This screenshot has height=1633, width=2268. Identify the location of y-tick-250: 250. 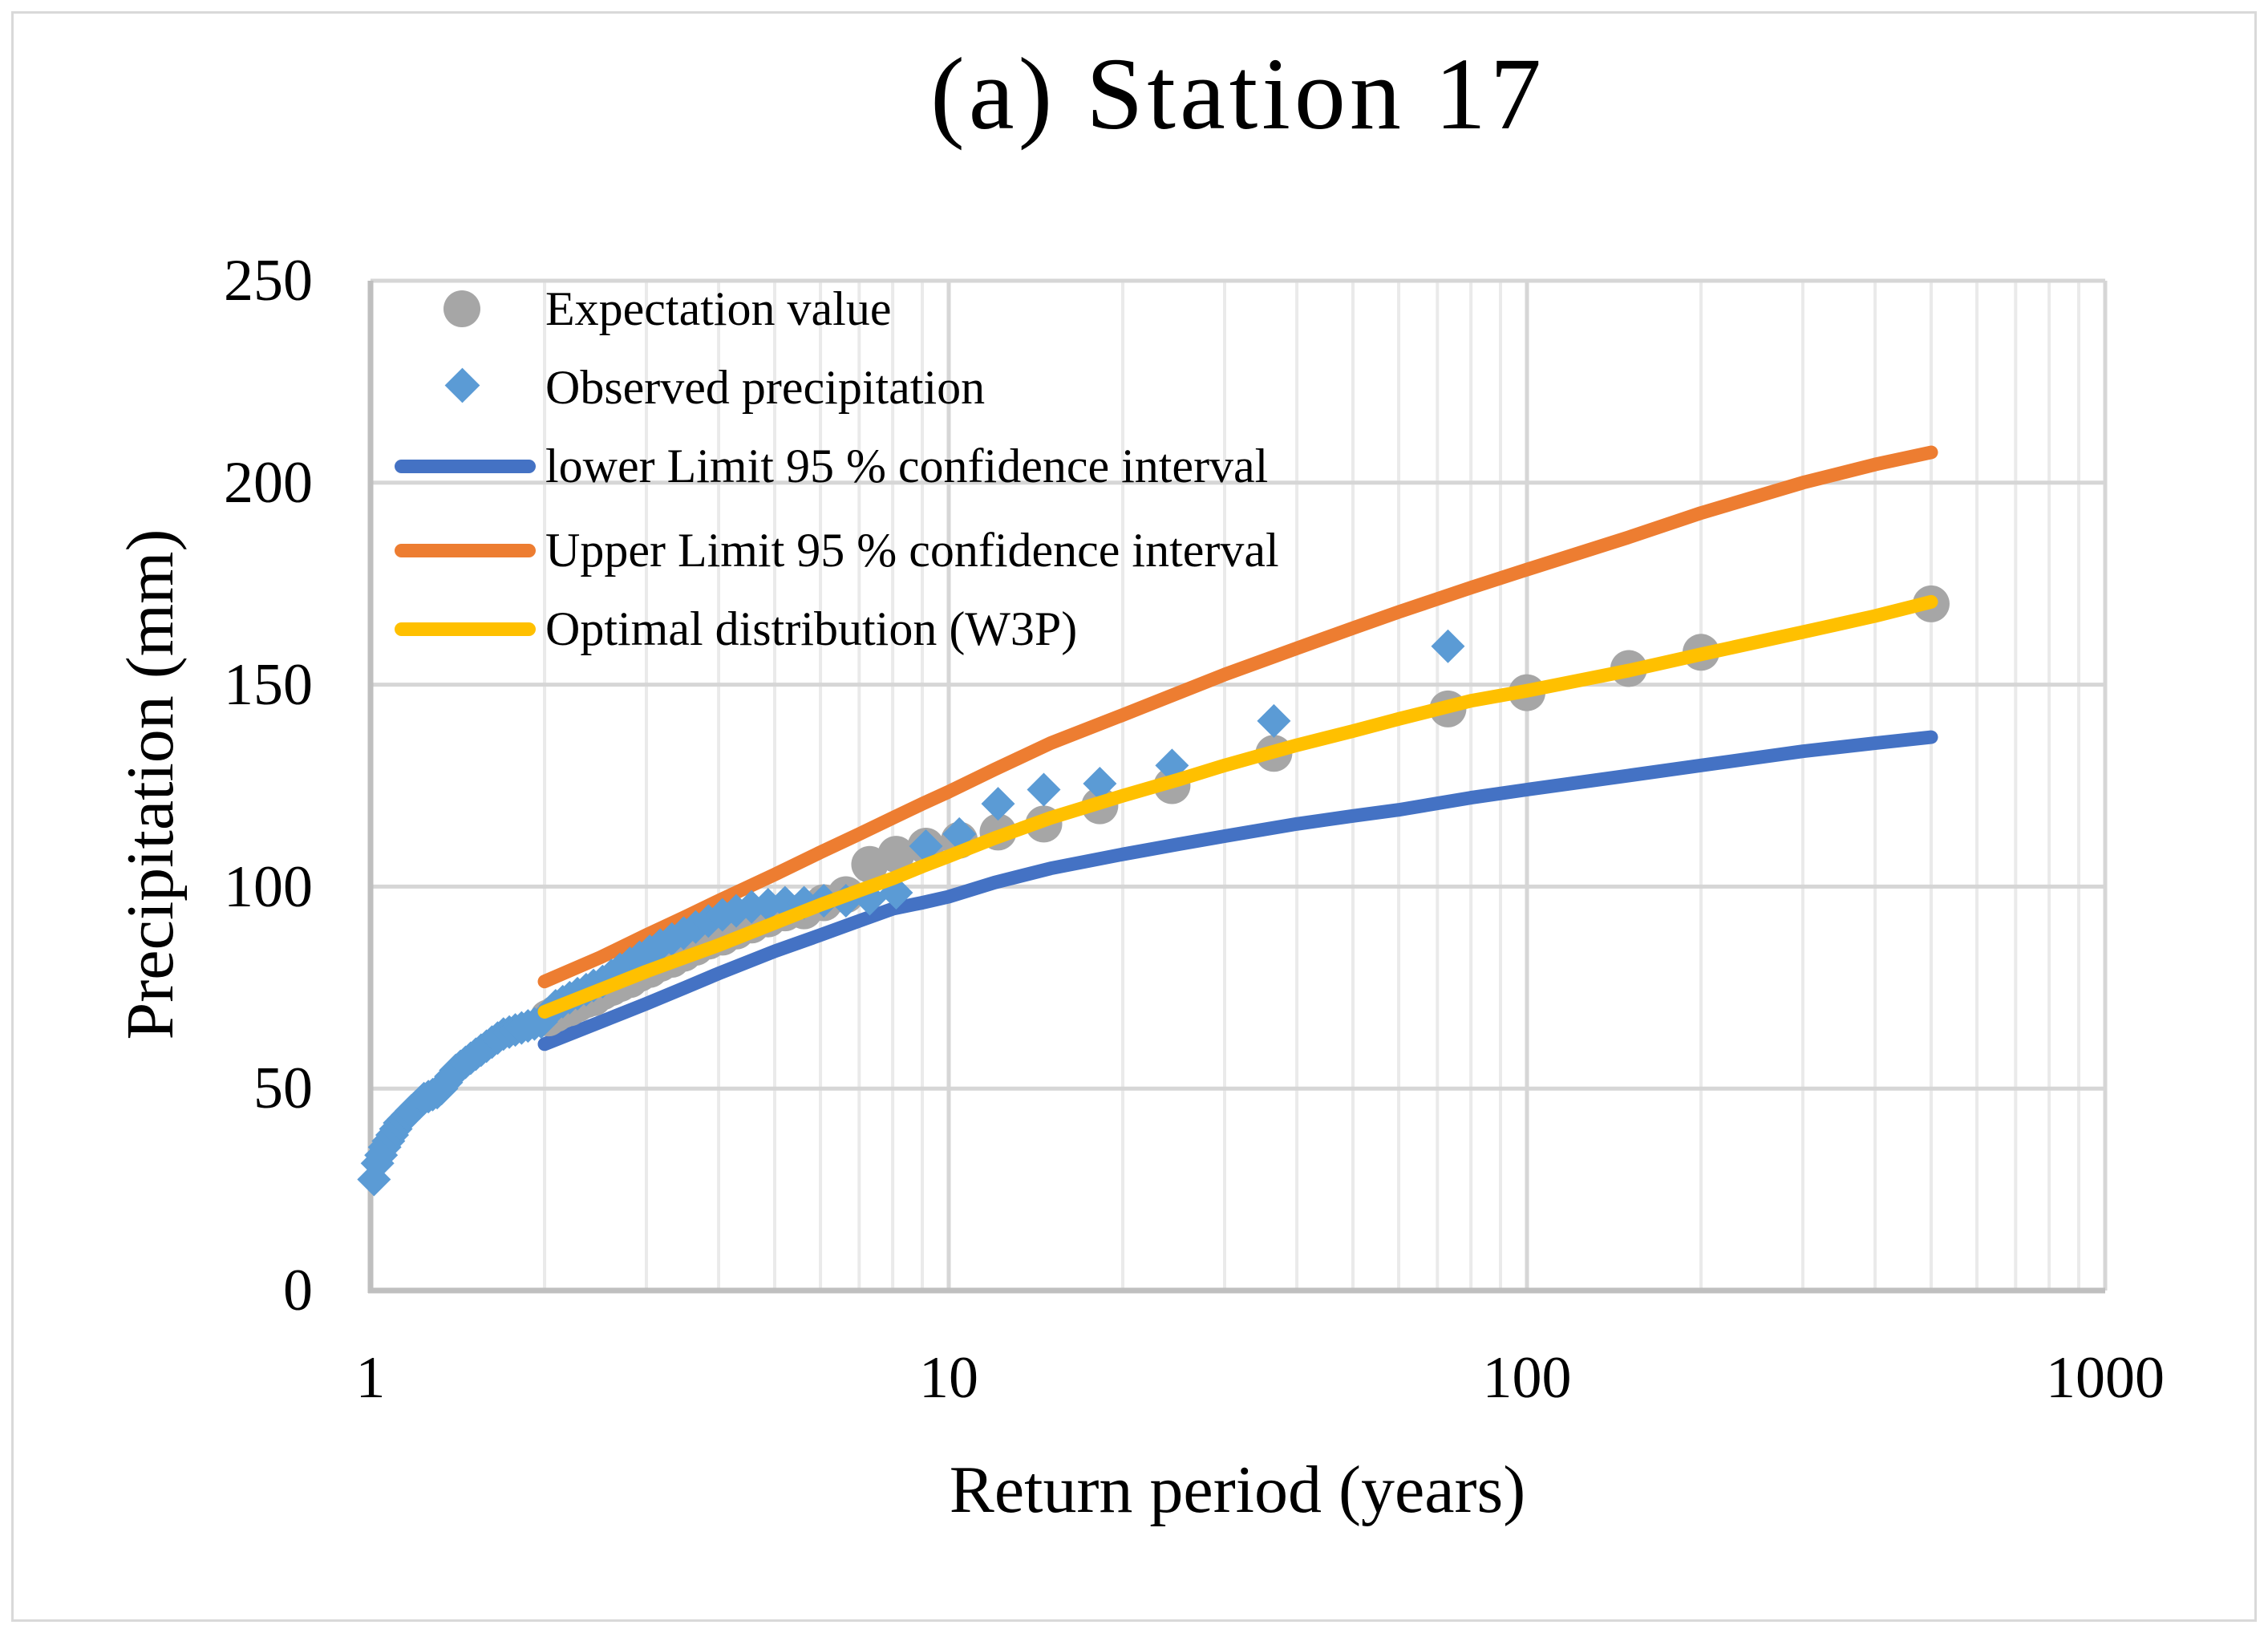
(268, 281).